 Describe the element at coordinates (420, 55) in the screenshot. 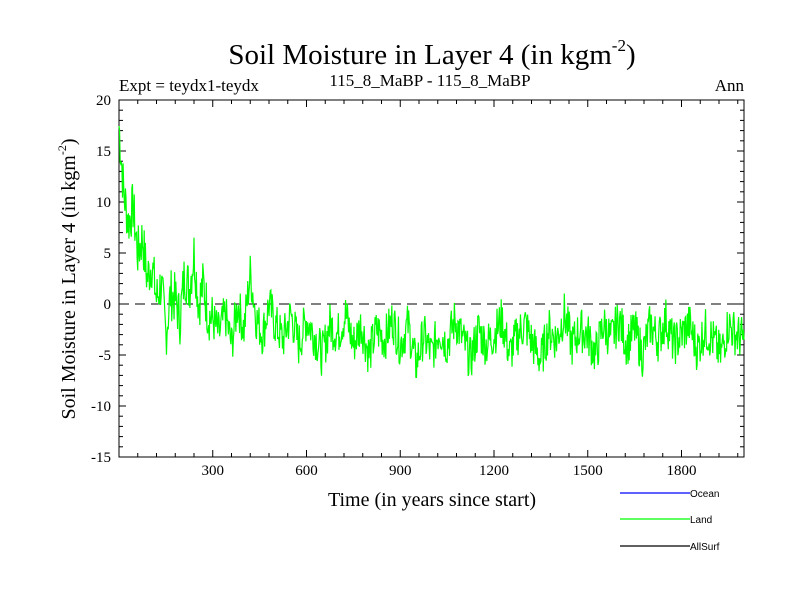

I see `chart-title-main: Soil Moisture in Layer 4 (in kgm` at that location.